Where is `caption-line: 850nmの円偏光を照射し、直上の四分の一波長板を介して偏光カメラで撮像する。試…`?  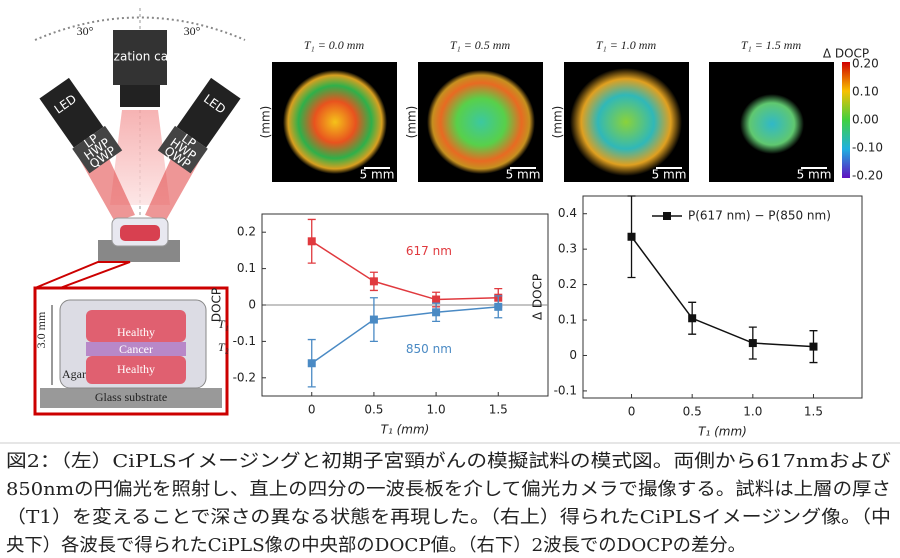 caption-line: 850nmの円偏光を照射し、直上の四分の一波長板を介して偏光カメラで撮像する。試… is located at coordinates (448, 489).